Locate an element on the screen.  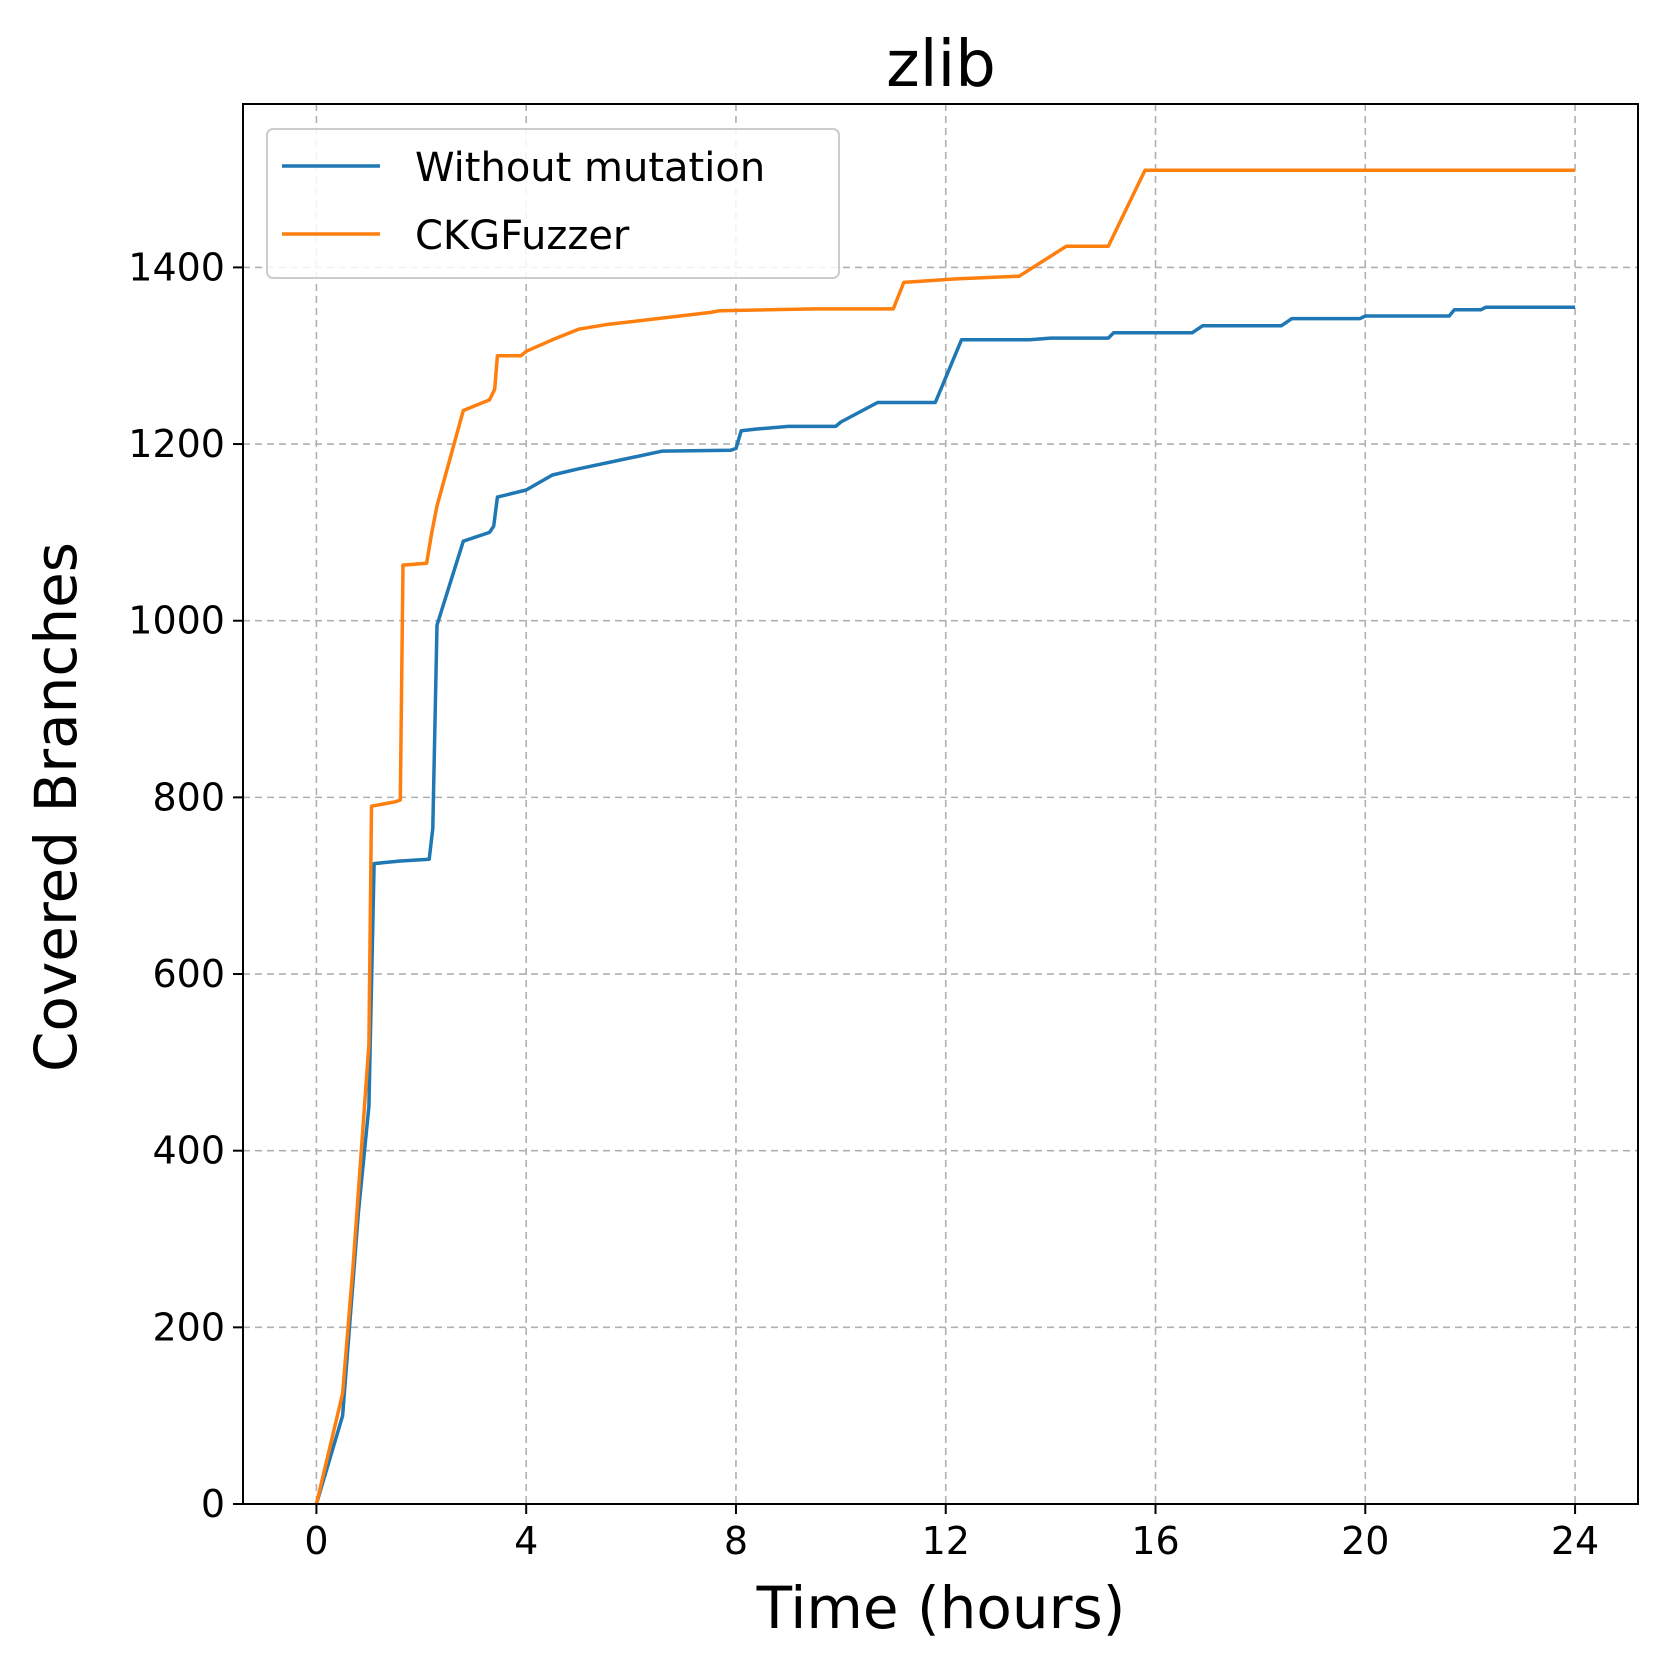
x-tick-label: 0 is located at coordinates (316, 1541).